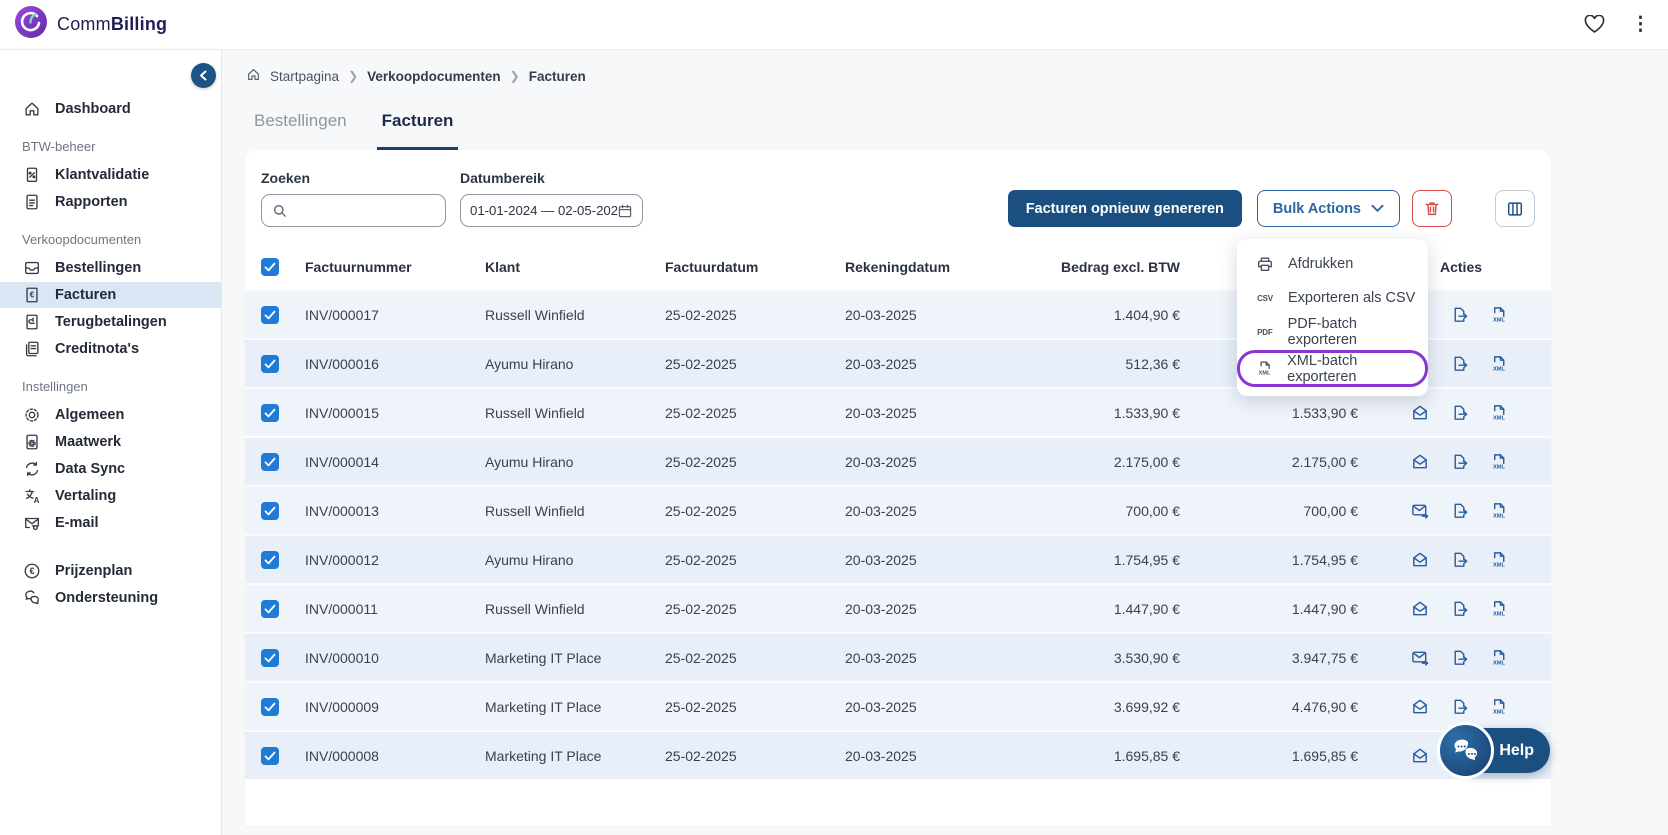 The image size is (1668, 835). Describe the element at coordinates (1146, 755) in the screenshot. I see `cell-amount-excl-btw: 1.695,85 €` at that location.